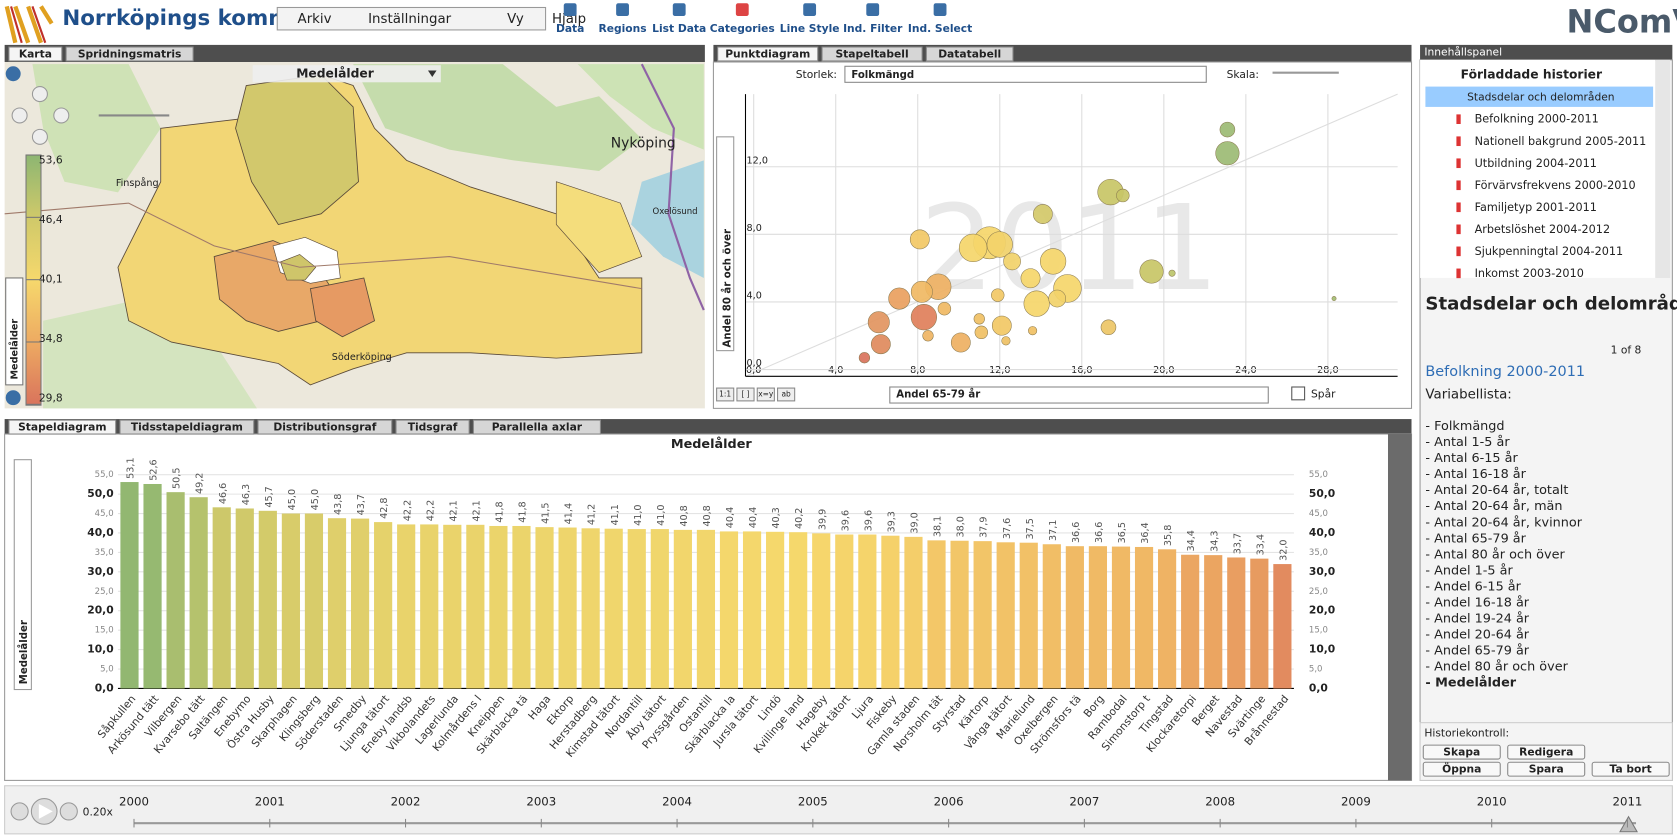 This screenshot has height=836, width=1677. What do you see at coordinates (1298, 393) in the screenshot?
I see `trace-checkbox` at bounding box center [1298, 393].